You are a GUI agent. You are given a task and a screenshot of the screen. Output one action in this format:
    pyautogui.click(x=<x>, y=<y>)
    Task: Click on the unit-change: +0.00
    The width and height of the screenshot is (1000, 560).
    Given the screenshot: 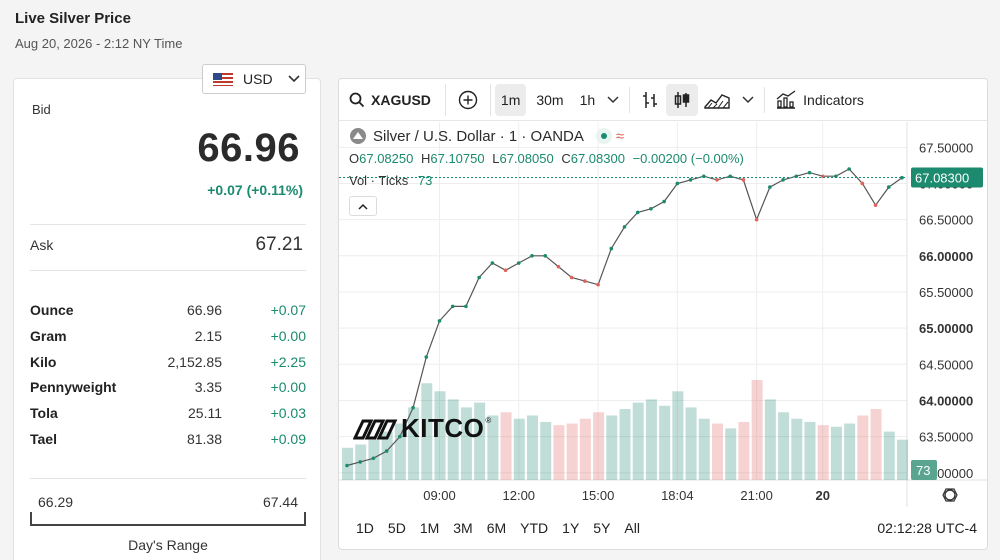 What is the action you would take?
    pyautogui.click(x=288, y=387)
    